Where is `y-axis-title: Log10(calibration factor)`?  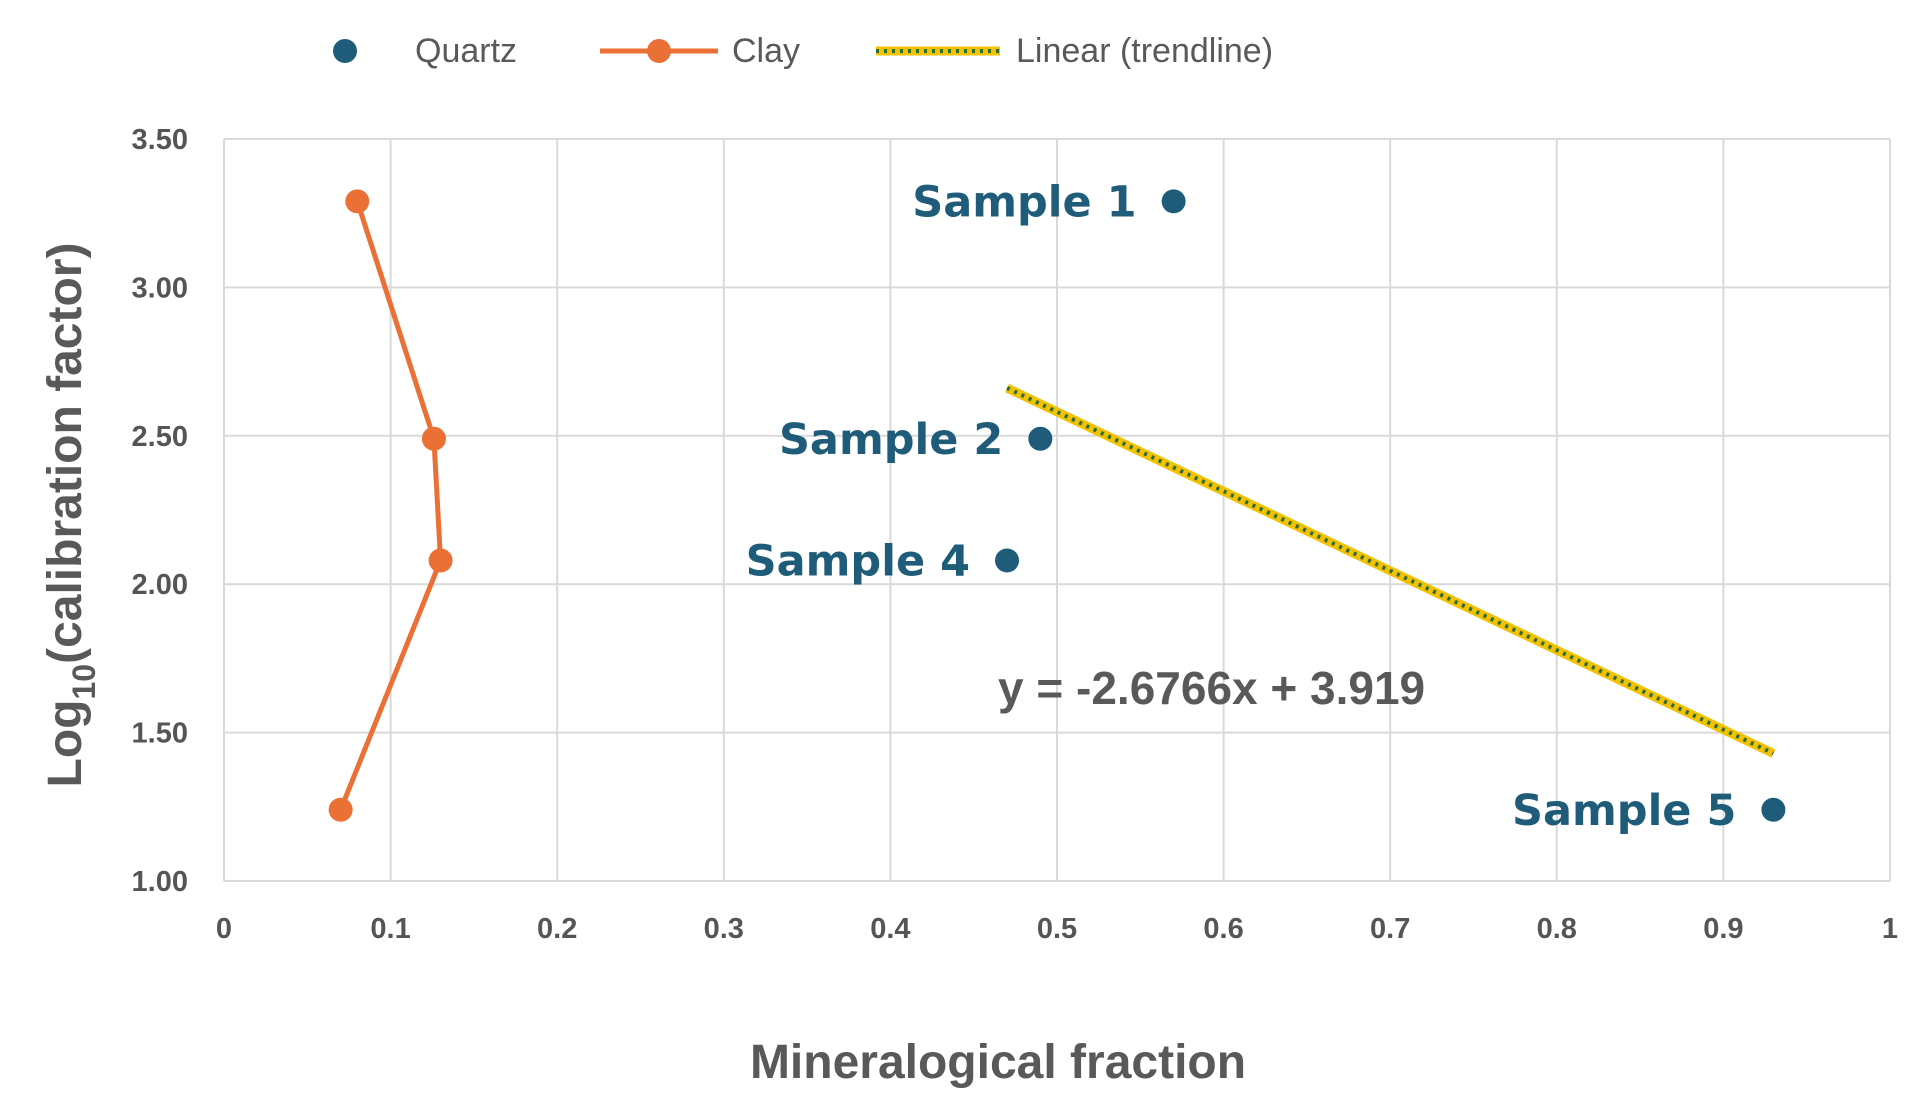
y-axis-title: Log10(calibration factor) is located at coordinates (70, 515).